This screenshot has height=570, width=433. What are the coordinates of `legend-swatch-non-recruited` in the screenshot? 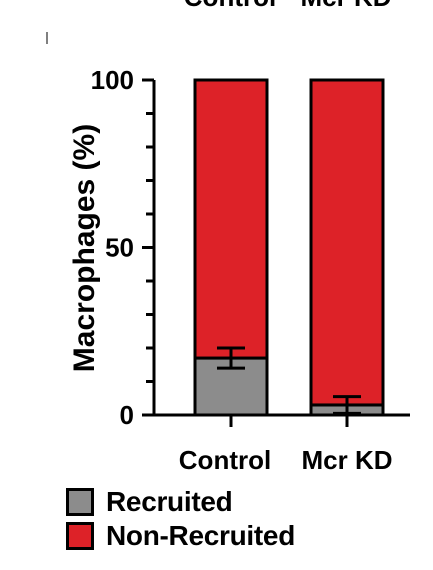 It's located at (80, 536).